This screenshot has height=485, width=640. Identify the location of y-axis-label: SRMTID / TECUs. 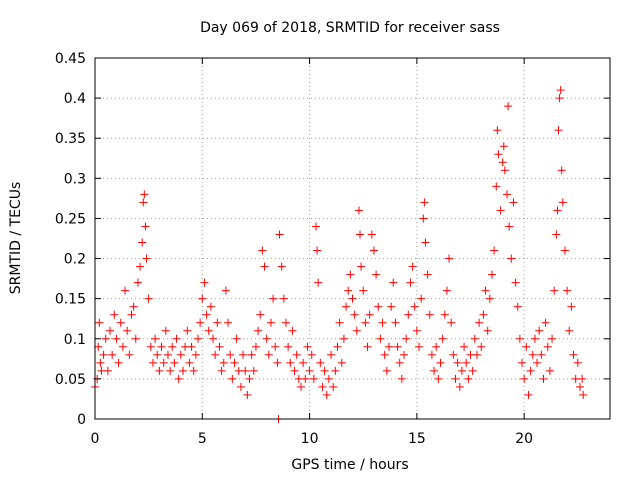
(16, 238).